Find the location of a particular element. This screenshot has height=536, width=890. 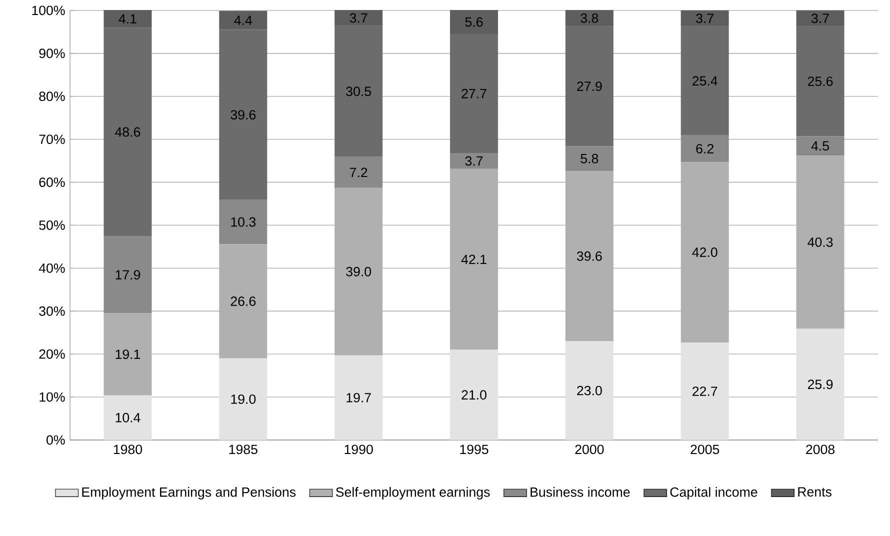

data-label: 25.4 is located at coordinates (705, 81).